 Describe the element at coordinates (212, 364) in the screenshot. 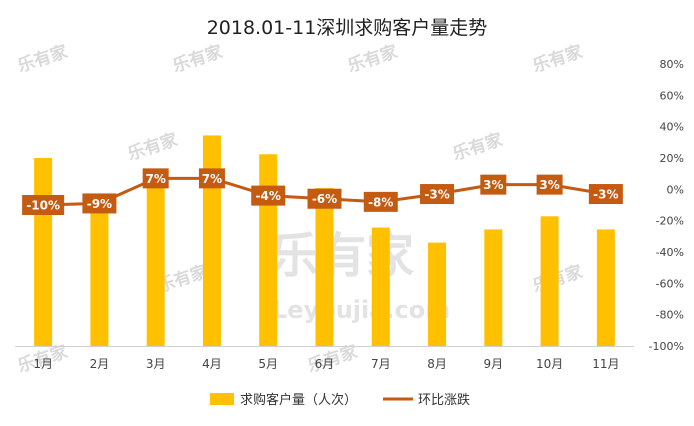

I see `x-tick-label: 4月` at that location.